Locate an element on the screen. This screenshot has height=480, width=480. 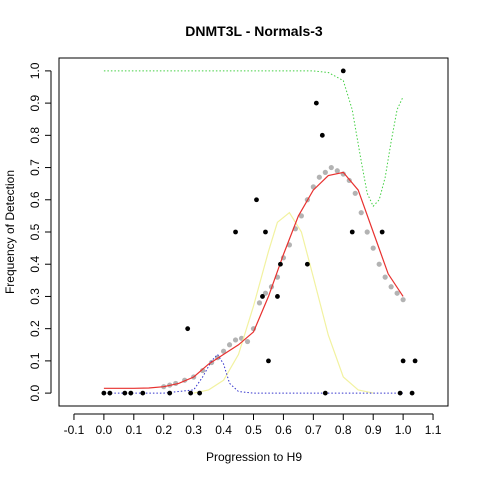
y-tick-label: 0.2 is located at coordinates (35, 328).